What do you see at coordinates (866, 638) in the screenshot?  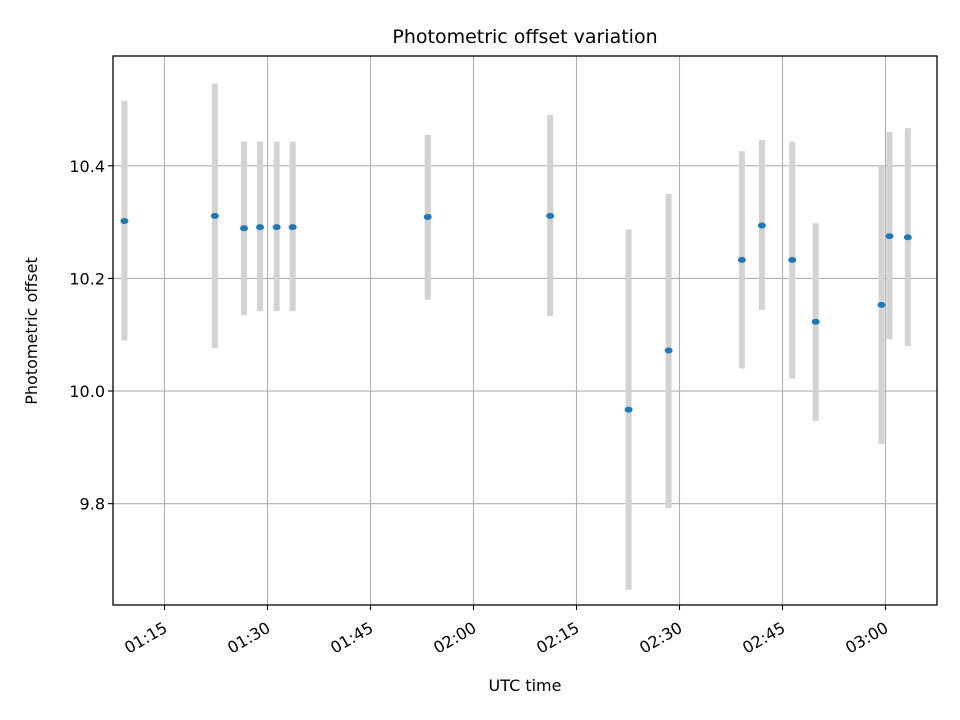 I see `x-tick-label: 03:00` at bounding box center [866, 638].